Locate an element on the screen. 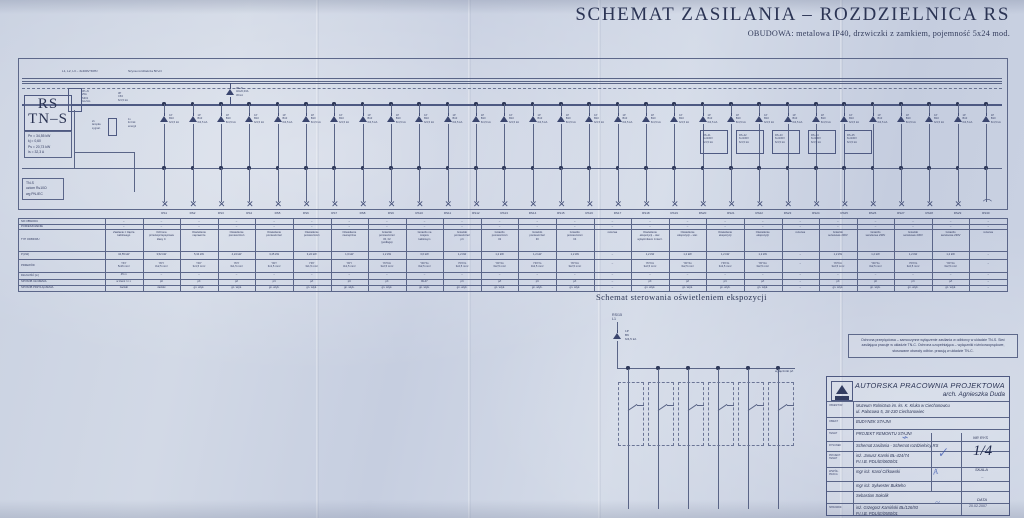 This screenshot has height=518, width=1024. title-block-row-key: TEMAT is located at coordinates (833, 433).